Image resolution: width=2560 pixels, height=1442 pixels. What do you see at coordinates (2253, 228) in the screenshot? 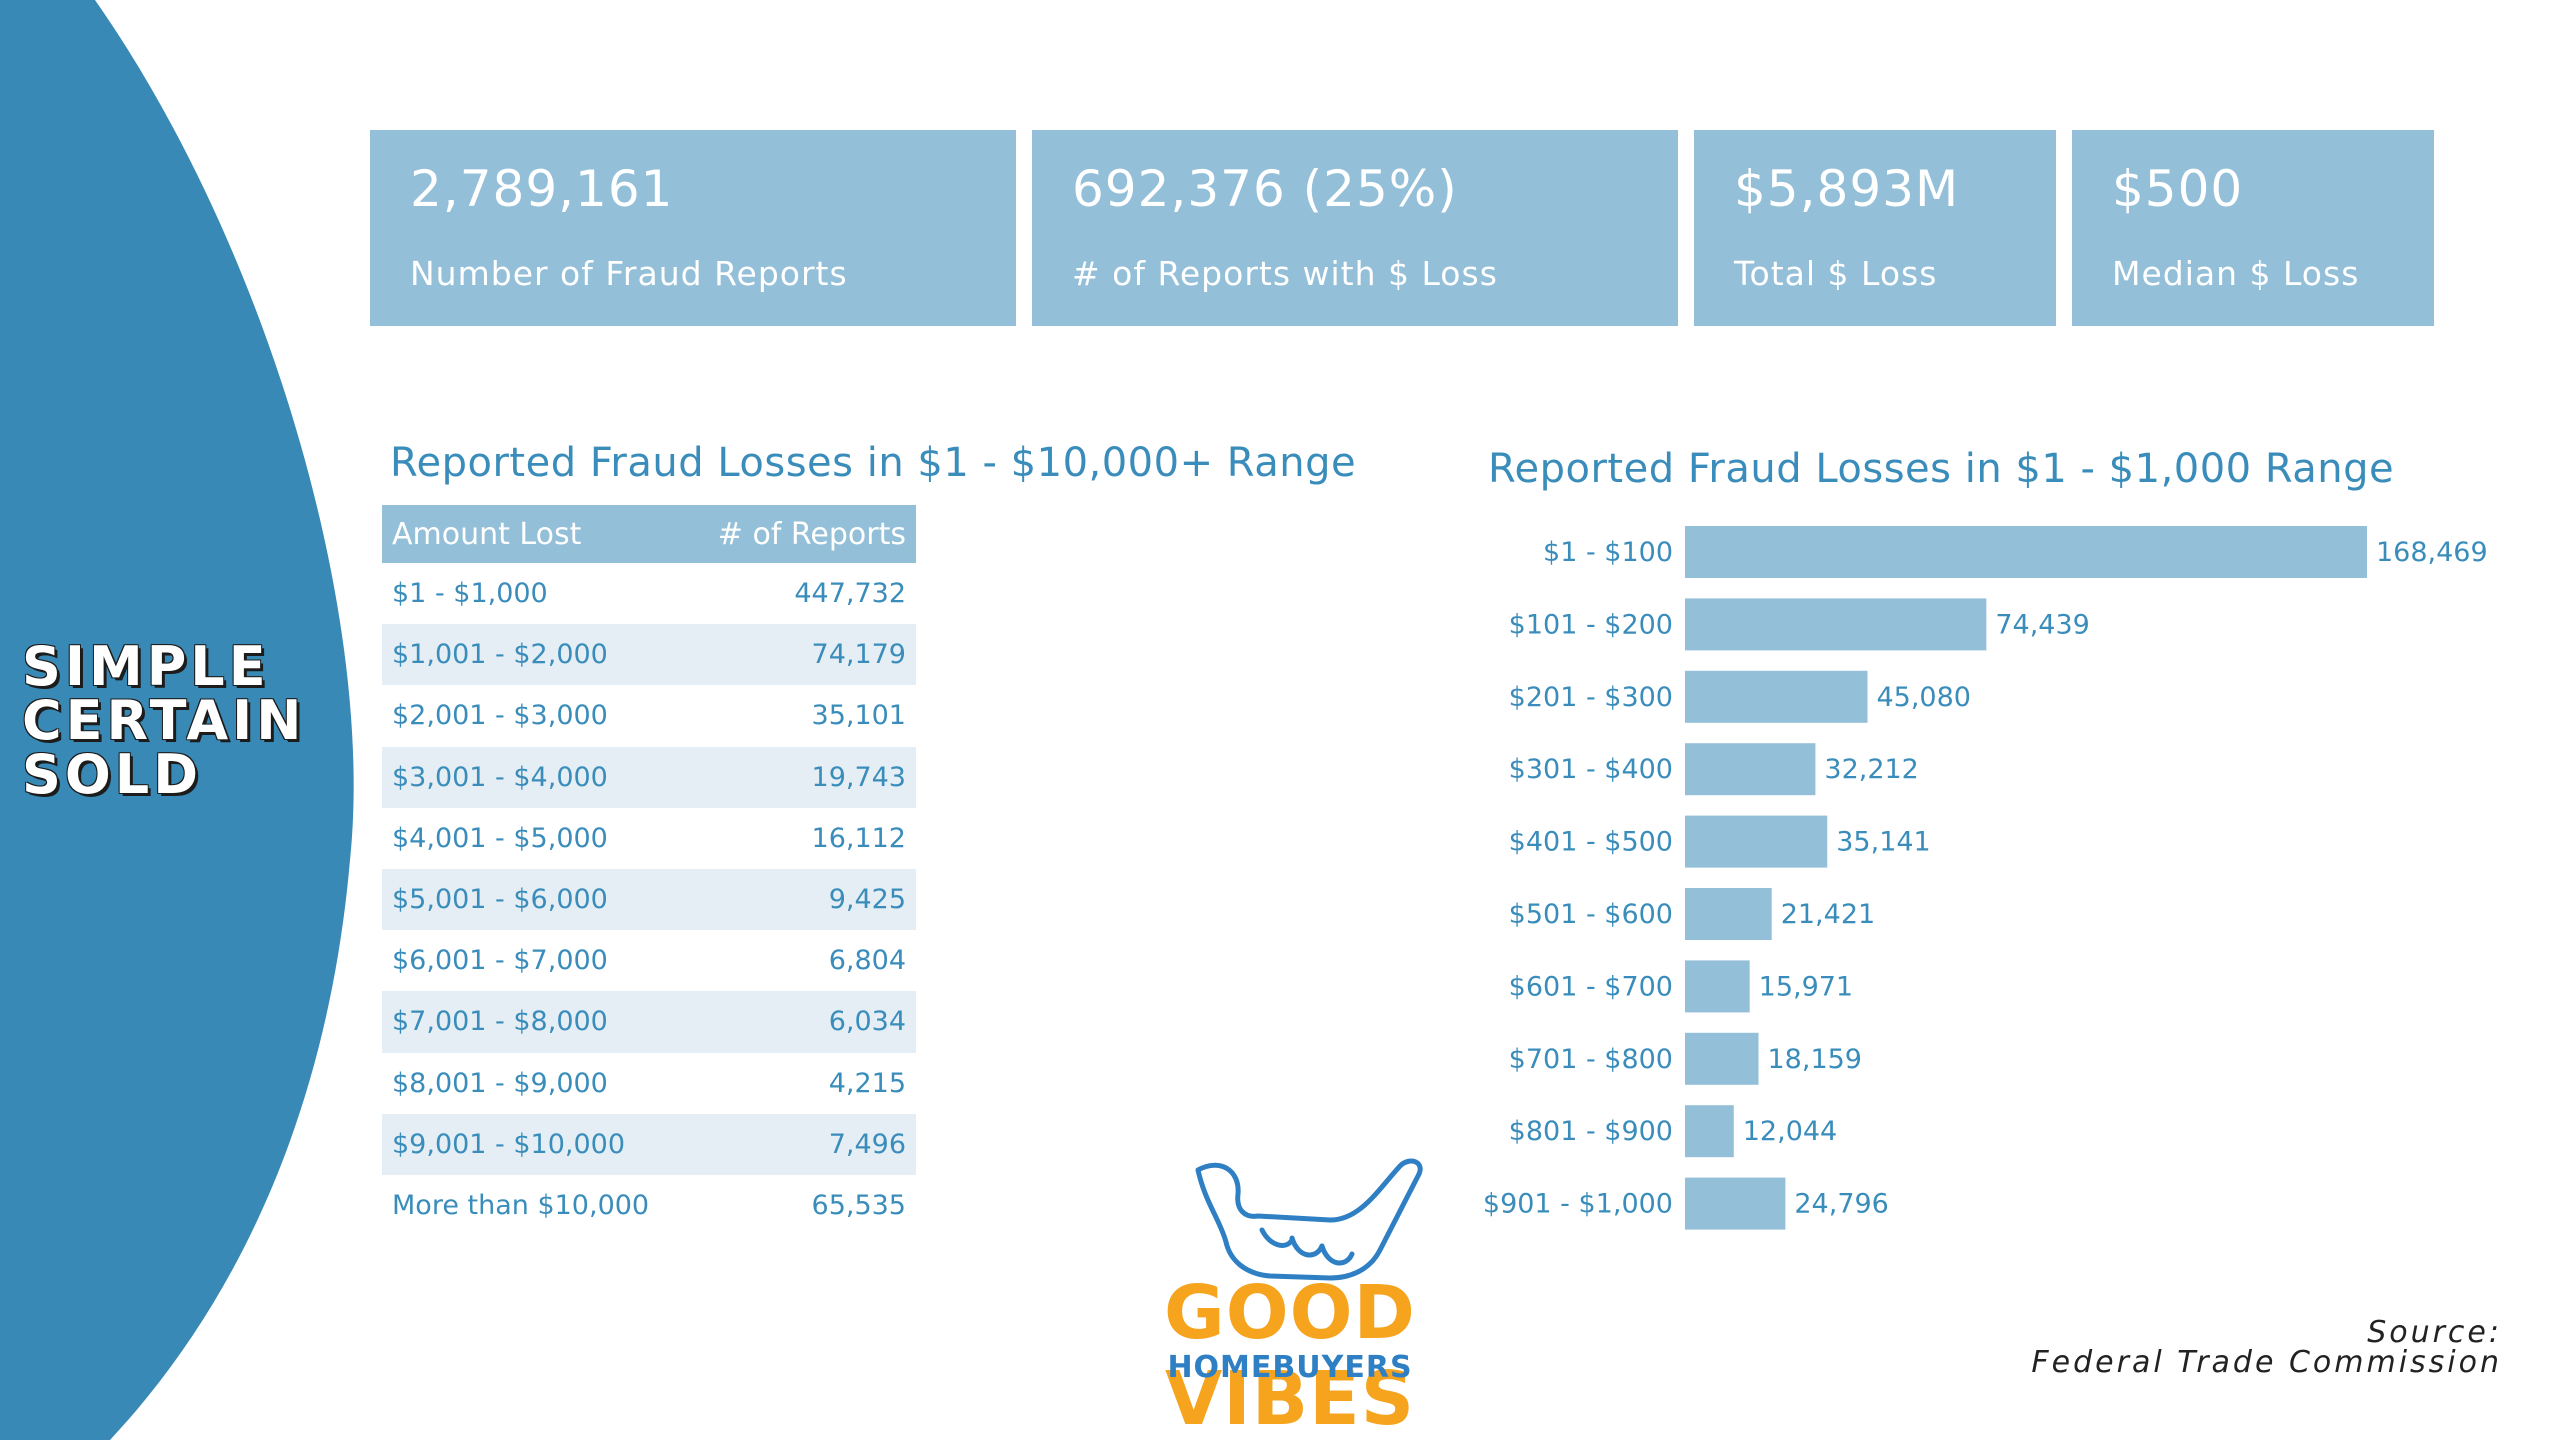
I see `kpi-median-loss: $500 Median $ Loss` at bounding box center [2253, 228].